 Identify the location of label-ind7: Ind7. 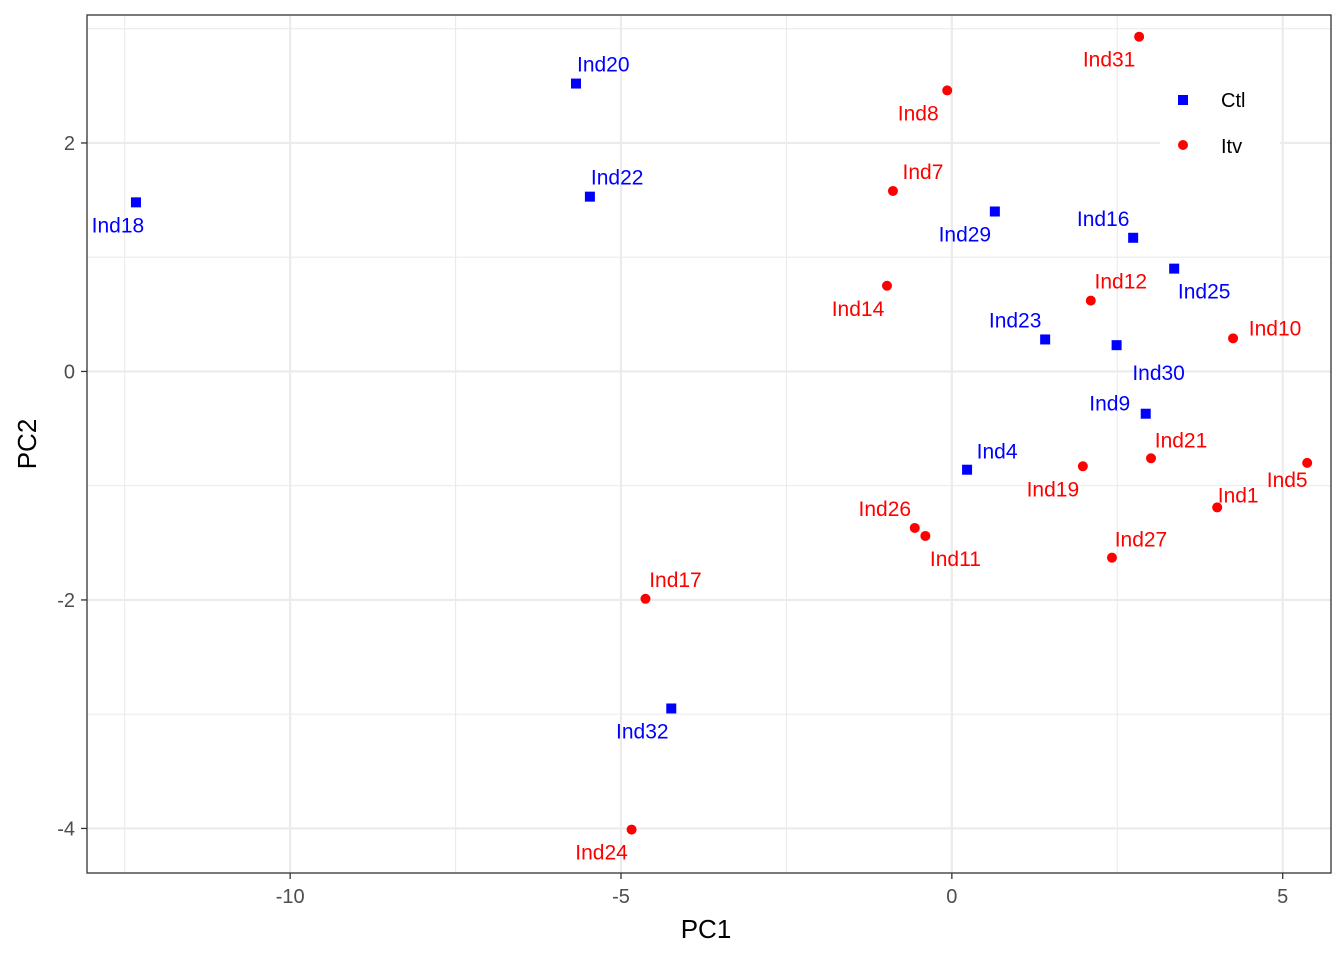
(923, 172).